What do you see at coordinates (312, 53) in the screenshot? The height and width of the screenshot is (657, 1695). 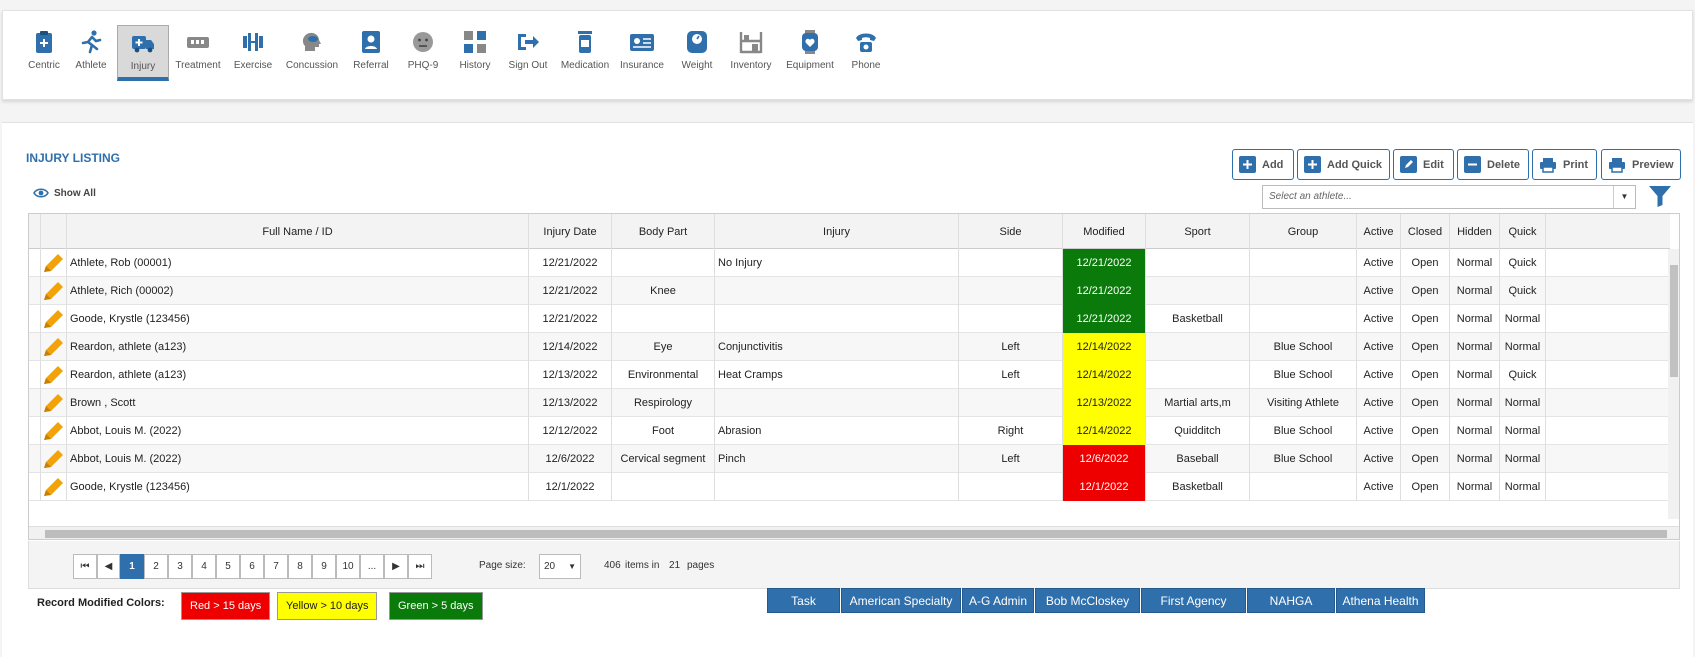 I see `nav-concussion: Concussion` at bounding box center [312, 53].